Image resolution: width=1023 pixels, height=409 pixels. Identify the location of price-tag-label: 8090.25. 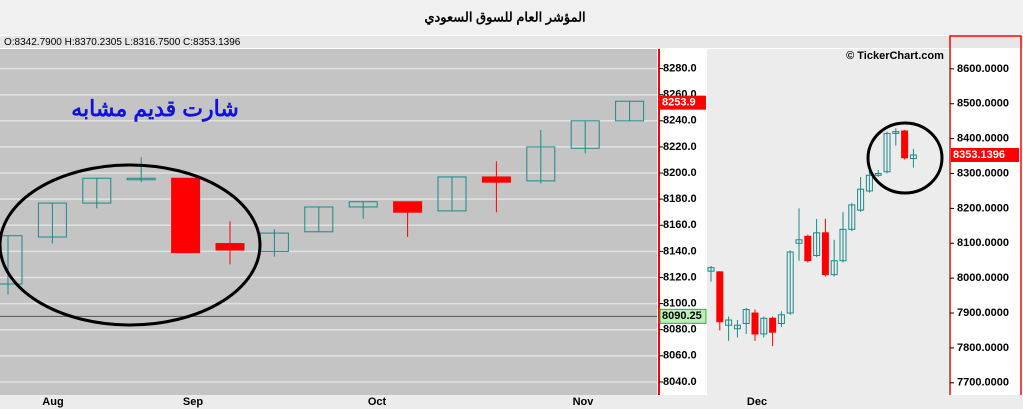
(682, 316).